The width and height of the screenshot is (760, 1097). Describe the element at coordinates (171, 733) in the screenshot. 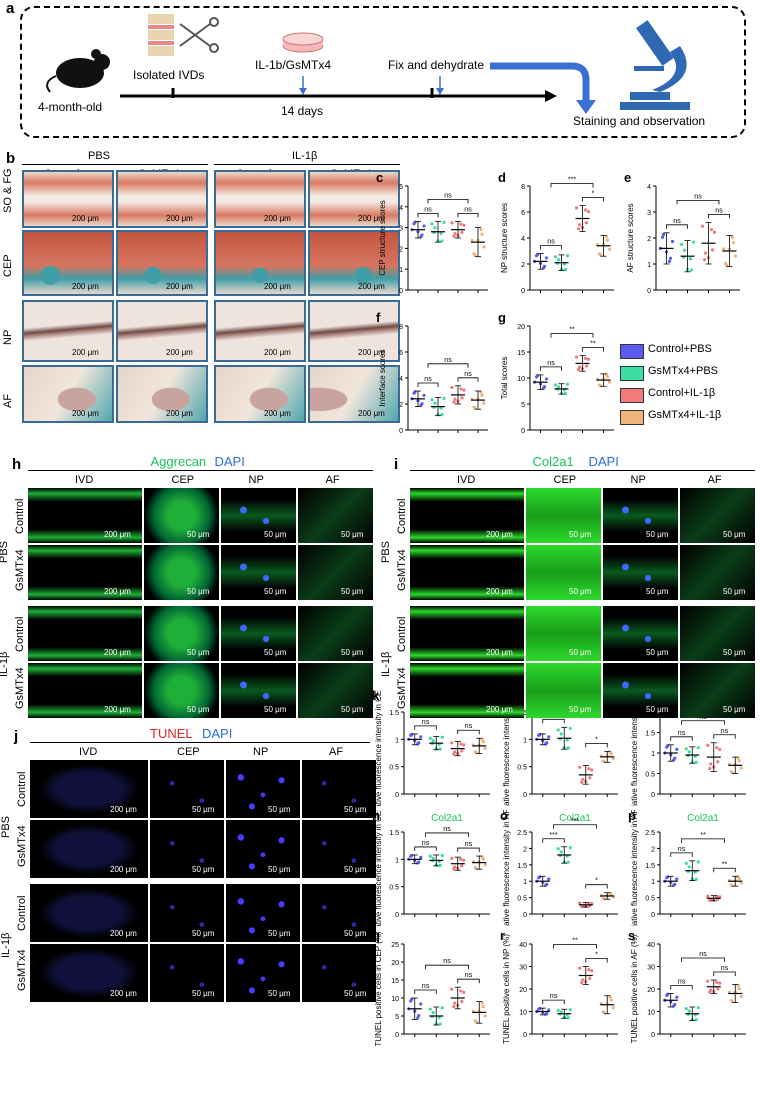

I see `panel-title-marker: TUNEL` at that location.